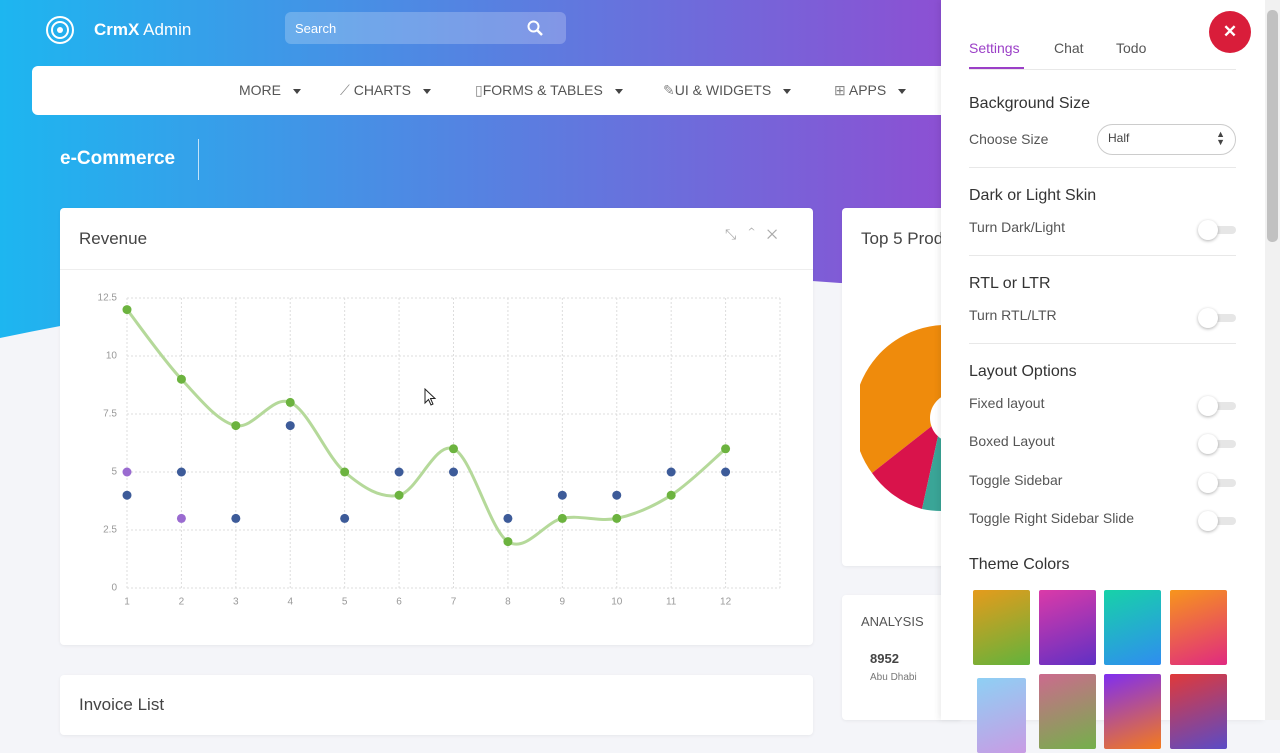  Describe the element at coordinates (167, 29) in the screenshot. I see `brand-light: Admin` at that location.